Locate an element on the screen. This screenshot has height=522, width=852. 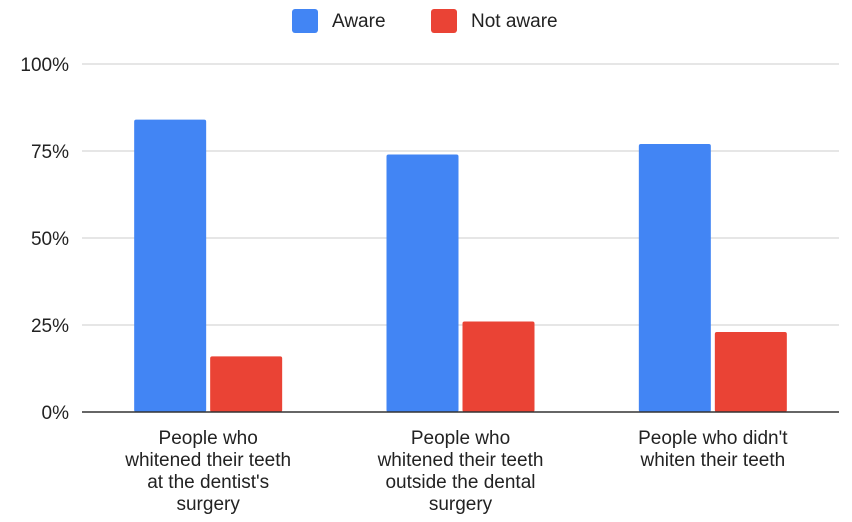
x-category-label-line: People who didn't is located at coordinates (713, 438).